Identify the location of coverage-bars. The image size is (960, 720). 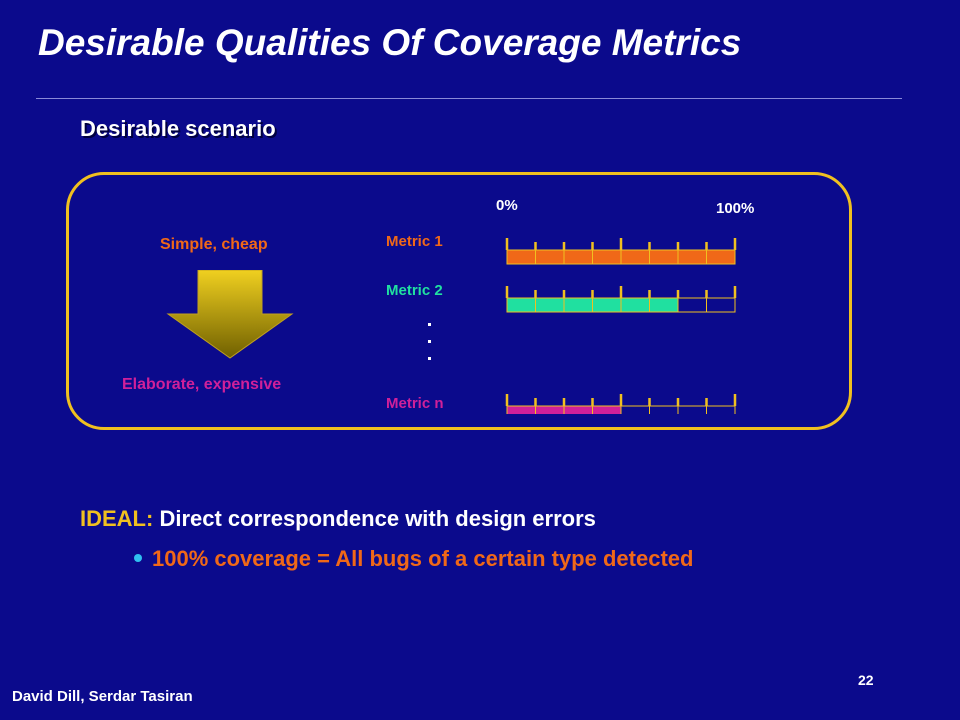
(621, 326).